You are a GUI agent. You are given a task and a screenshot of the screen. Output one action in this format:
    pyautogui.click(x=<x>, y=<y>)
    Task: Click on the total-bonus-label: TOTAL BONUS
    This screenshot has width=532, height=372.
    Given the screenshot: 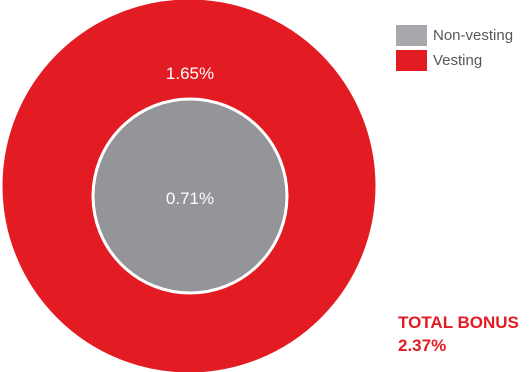 What is the action you would take?
    pyautogui.click(x=458, y=322)
    